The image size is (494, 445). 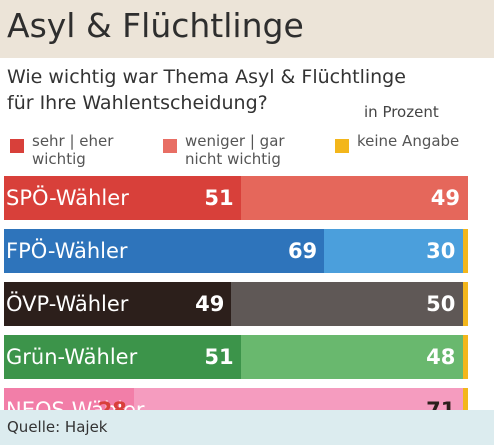 I want to click on bar-category-label: Grün-Wähler, so click(x=72, y=357).